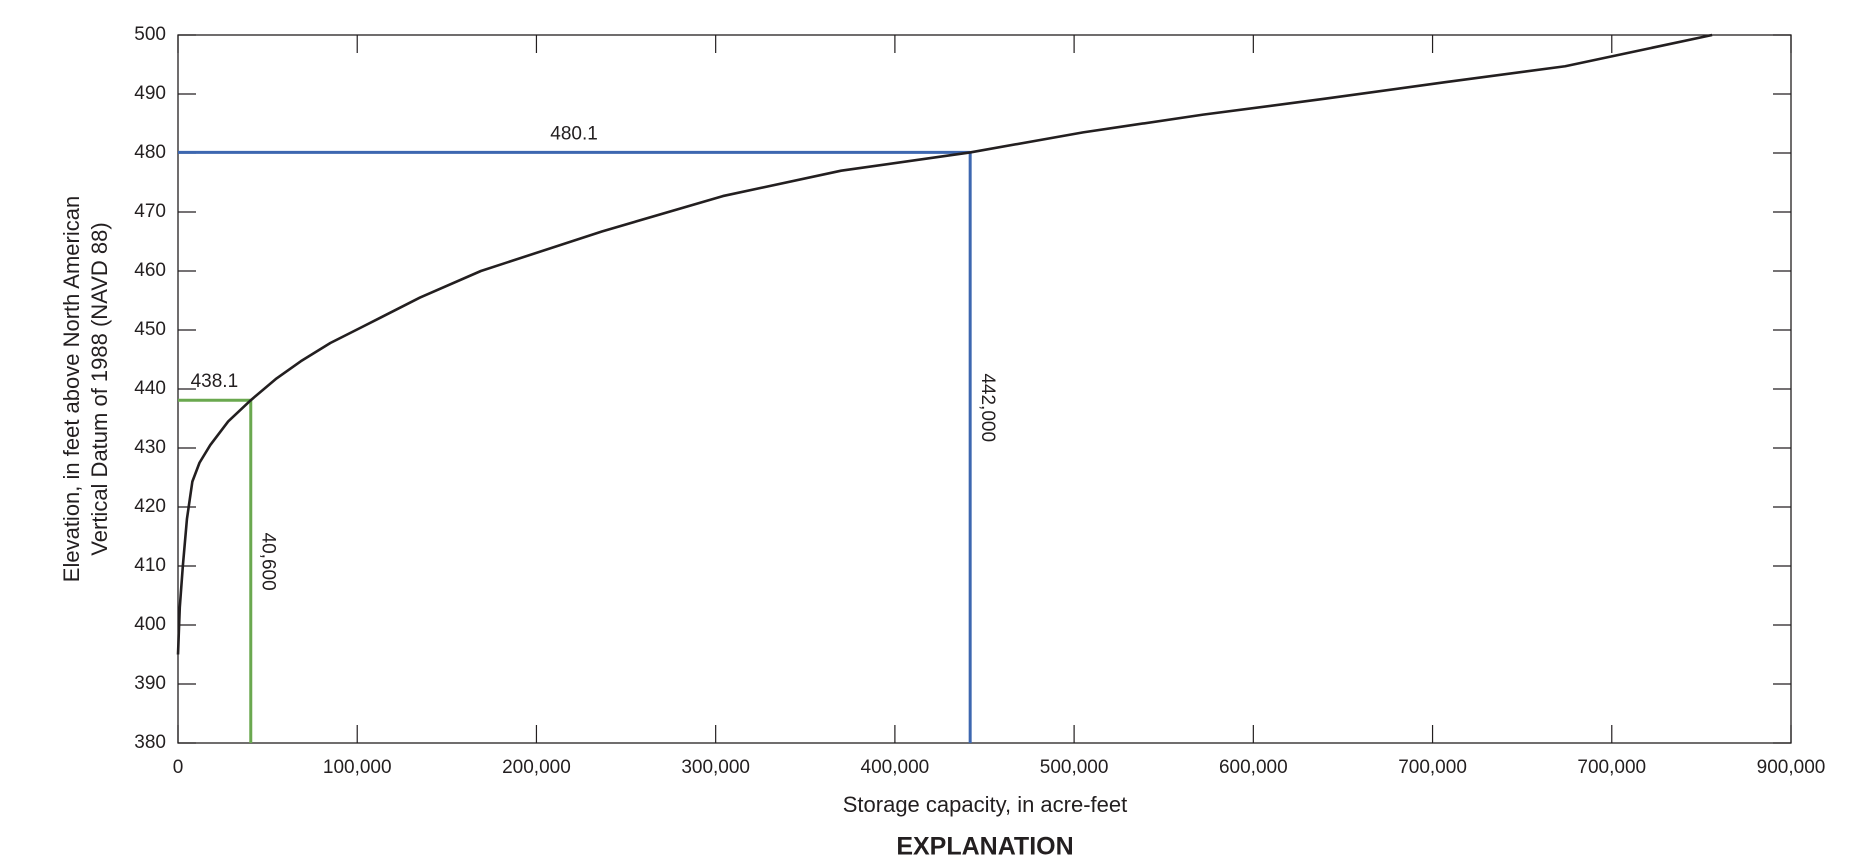  What do you see at coordinates (71, 389) in the screenshot?
I see `y-axis-label: Elevation, in feet above North American` at bounding box center [71, 389].